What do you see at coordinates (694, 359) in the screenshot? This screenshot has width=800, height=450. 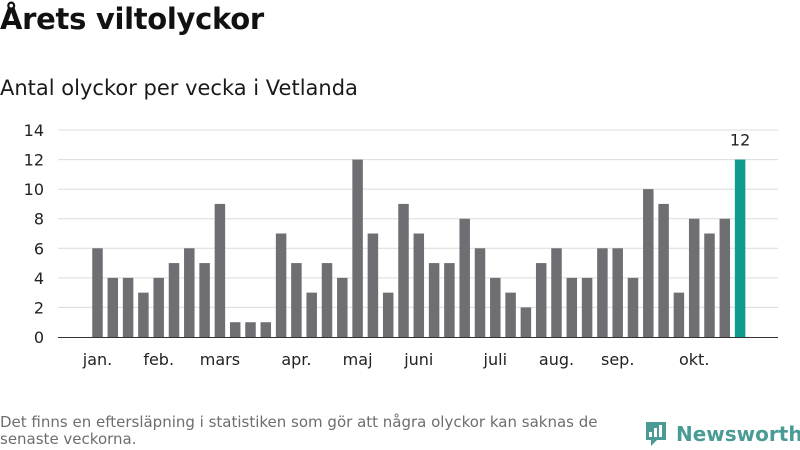 I see `x-tick-label: okt.` at bounding box center [694, 359].